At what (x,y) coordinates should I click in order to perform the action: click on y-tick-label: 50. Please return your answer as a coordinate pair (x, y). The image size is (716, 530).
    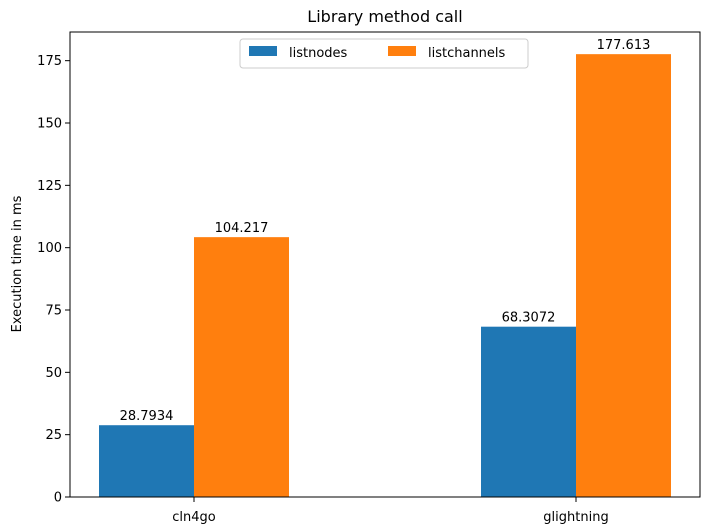
    Looking at the image, I should click on (53, 373).